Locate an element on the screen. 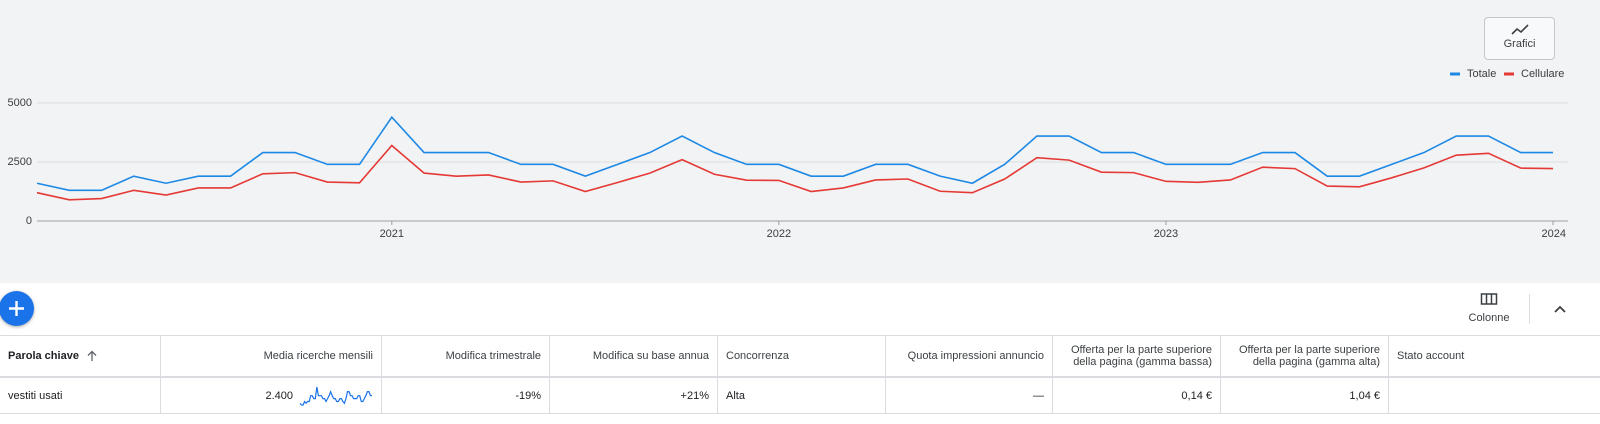  sparkline-line is located at coordinates (335, 396).